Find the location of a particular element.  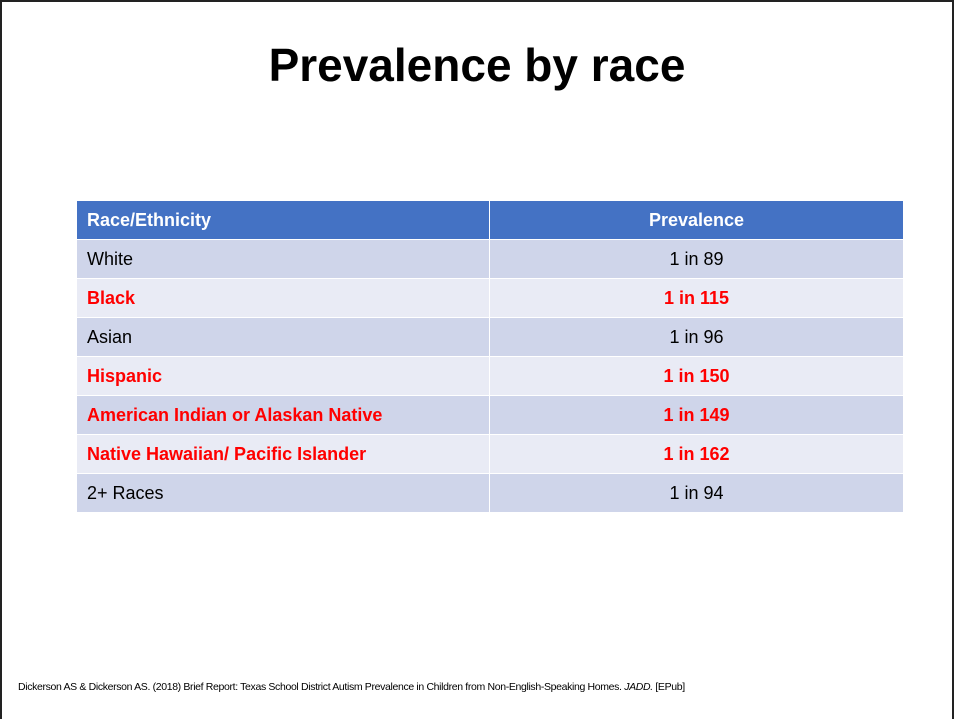

table-cell: Black is located at coordinates (283, 298).